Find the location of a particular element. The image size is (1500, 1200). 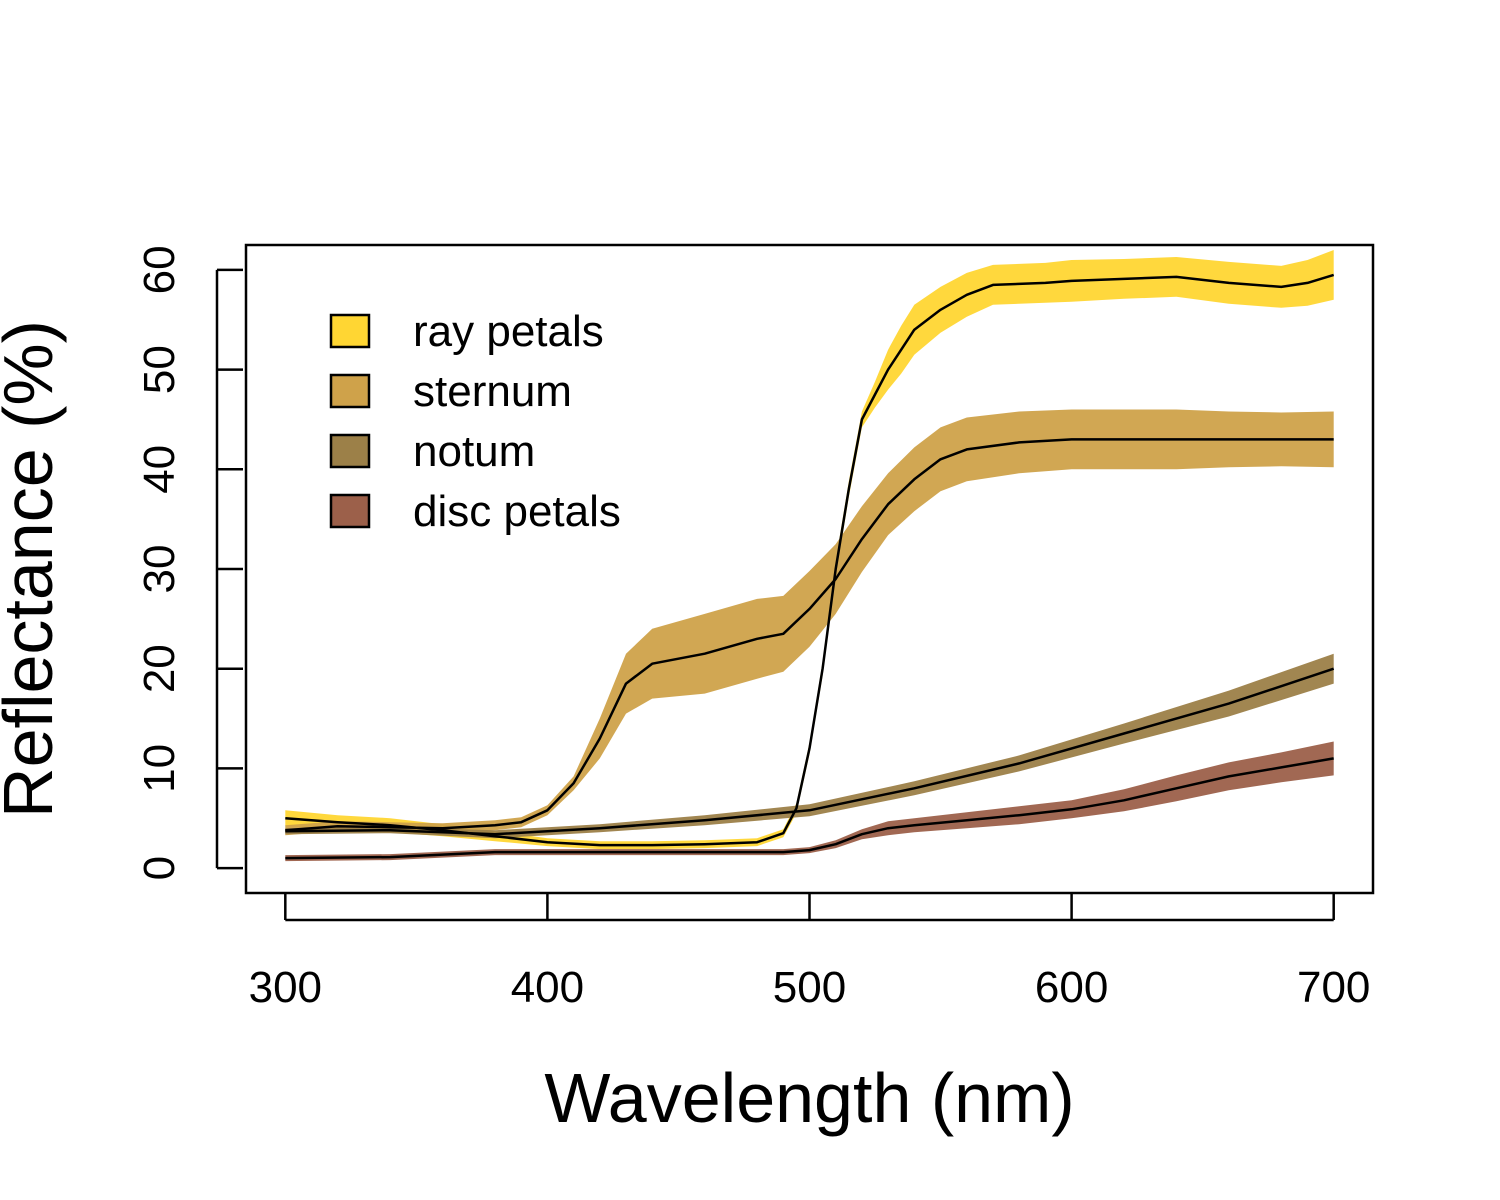

legend-swatch-ray-petals is located at coordinates (350, 331).